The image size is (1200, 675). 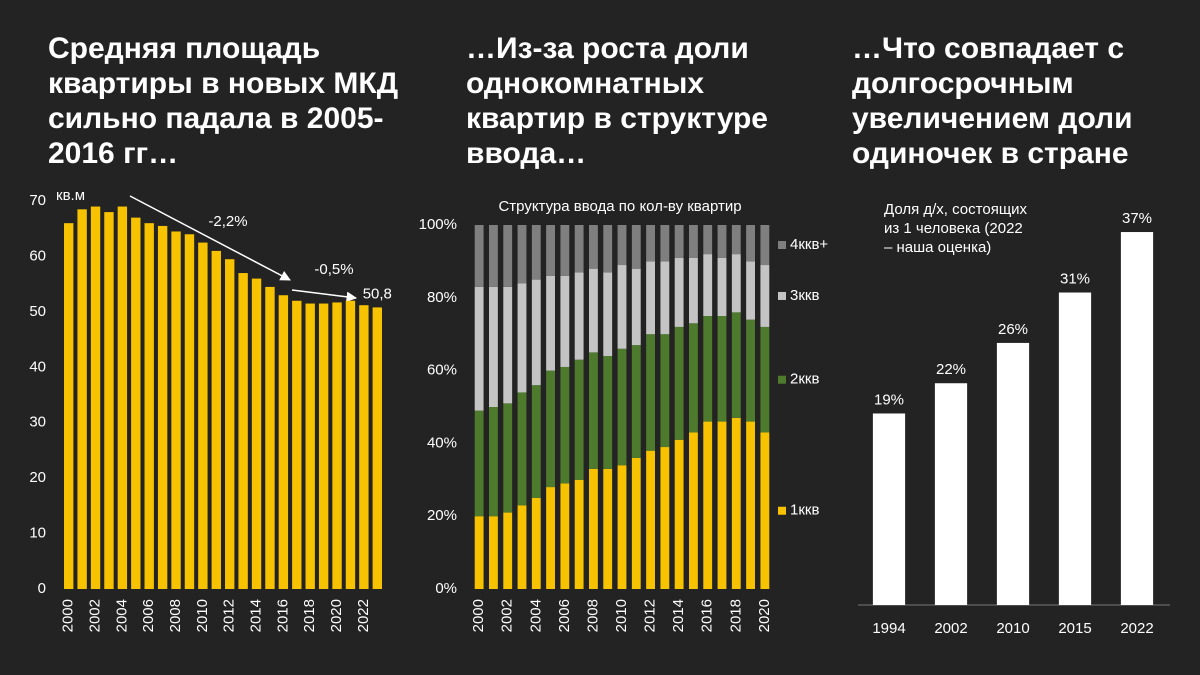 I want to click on y-tick-label: 0%, so click(x=446, y=588).